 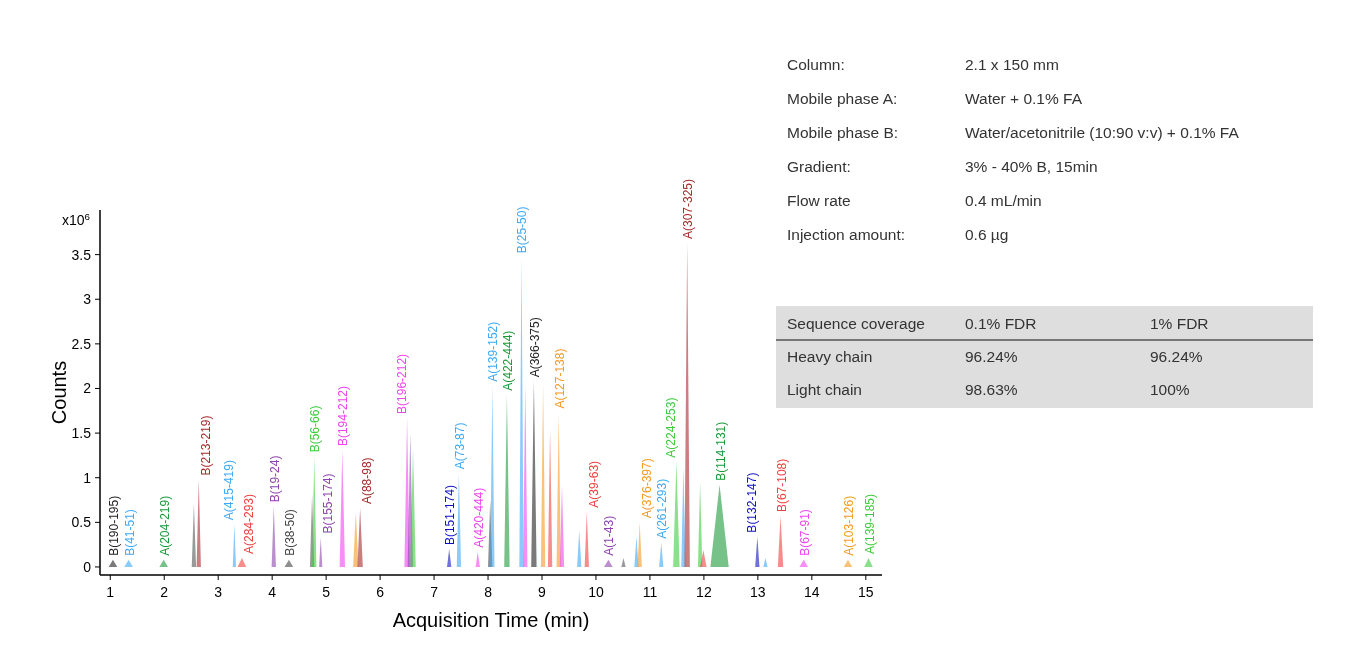 I want to click on text: A(88-98), so click(x=367, y=481).